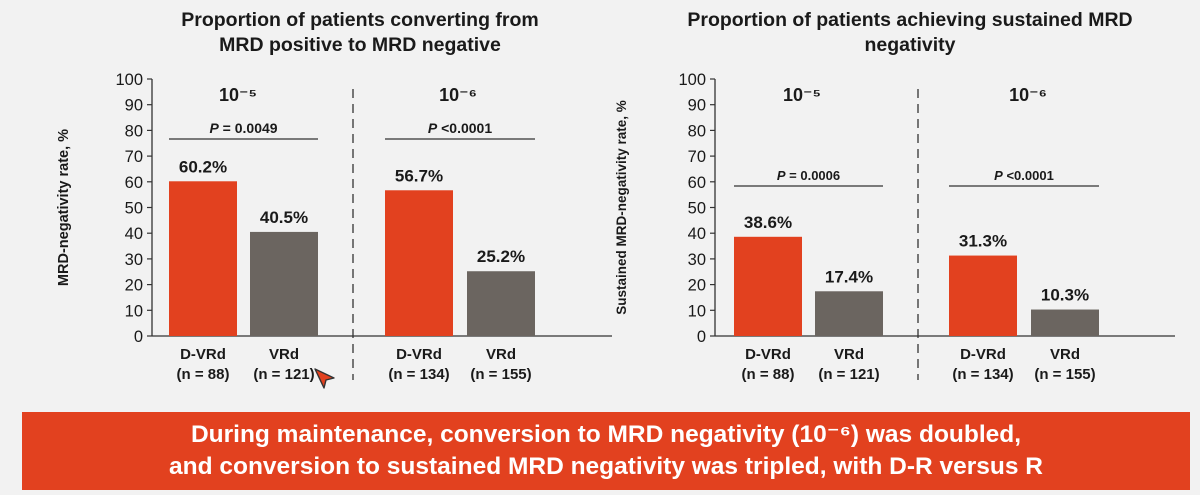 This screenshot has height=495, width=1200. I want to click on bar-value-label: 10.3%, so click(1065, 295).